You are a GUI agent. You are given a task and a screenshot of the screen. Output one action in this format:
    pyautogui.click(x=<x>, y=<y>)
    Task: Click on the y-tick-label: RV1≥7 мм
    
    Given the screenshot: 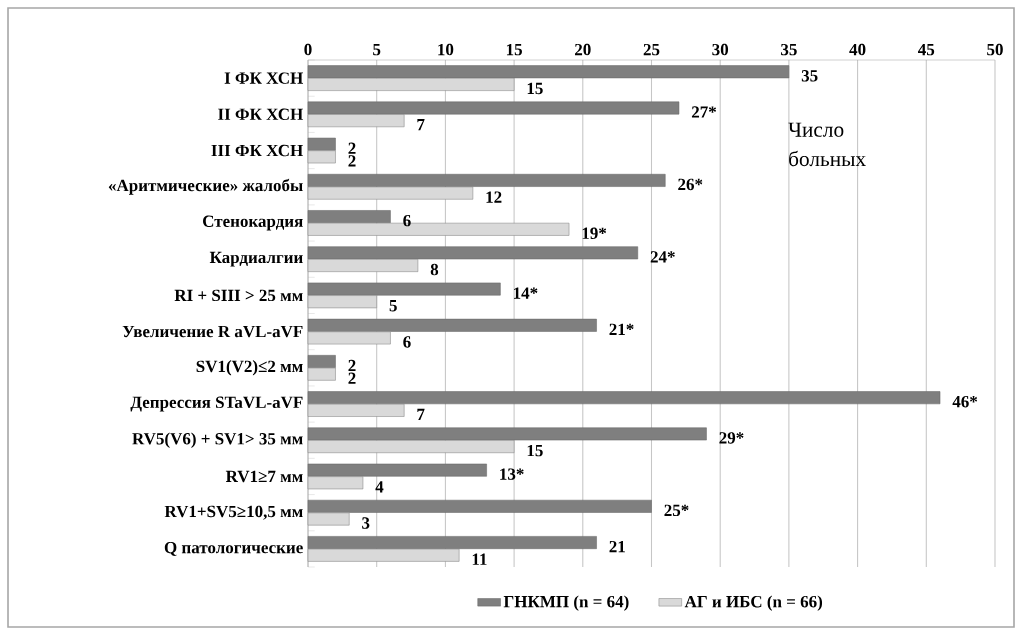 What is the action you would take?
    pyautogui.click(x=264, y=476)
    